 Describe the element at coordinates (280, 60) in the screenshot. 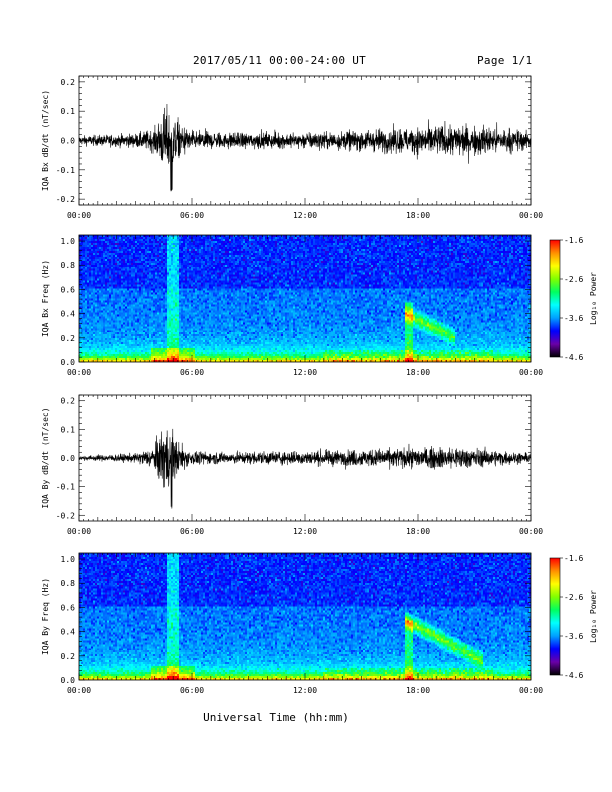

I see `plot-title: 2017/05/11 00:00-24:00 UT` at that location.